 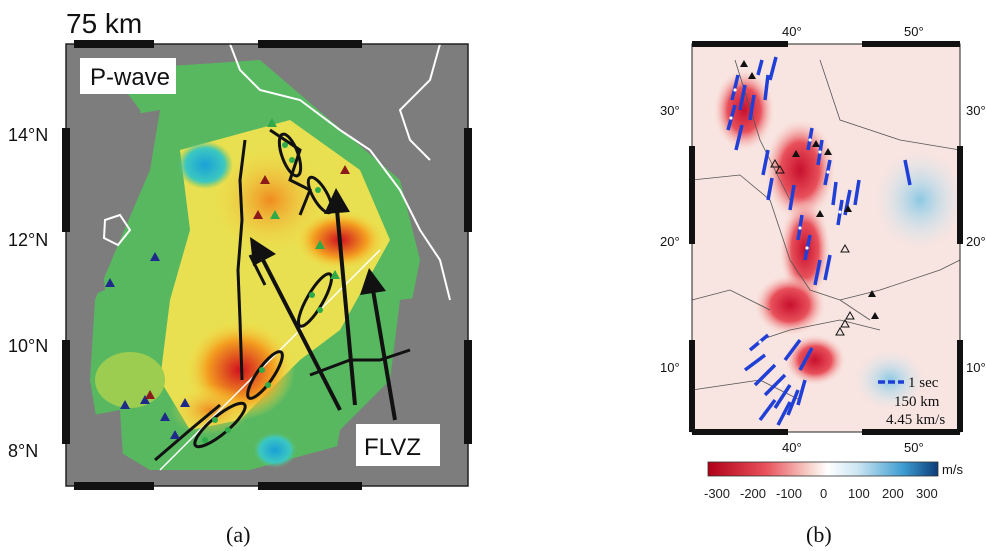 I want to click on coastline-east, so click(x=340, y=172).